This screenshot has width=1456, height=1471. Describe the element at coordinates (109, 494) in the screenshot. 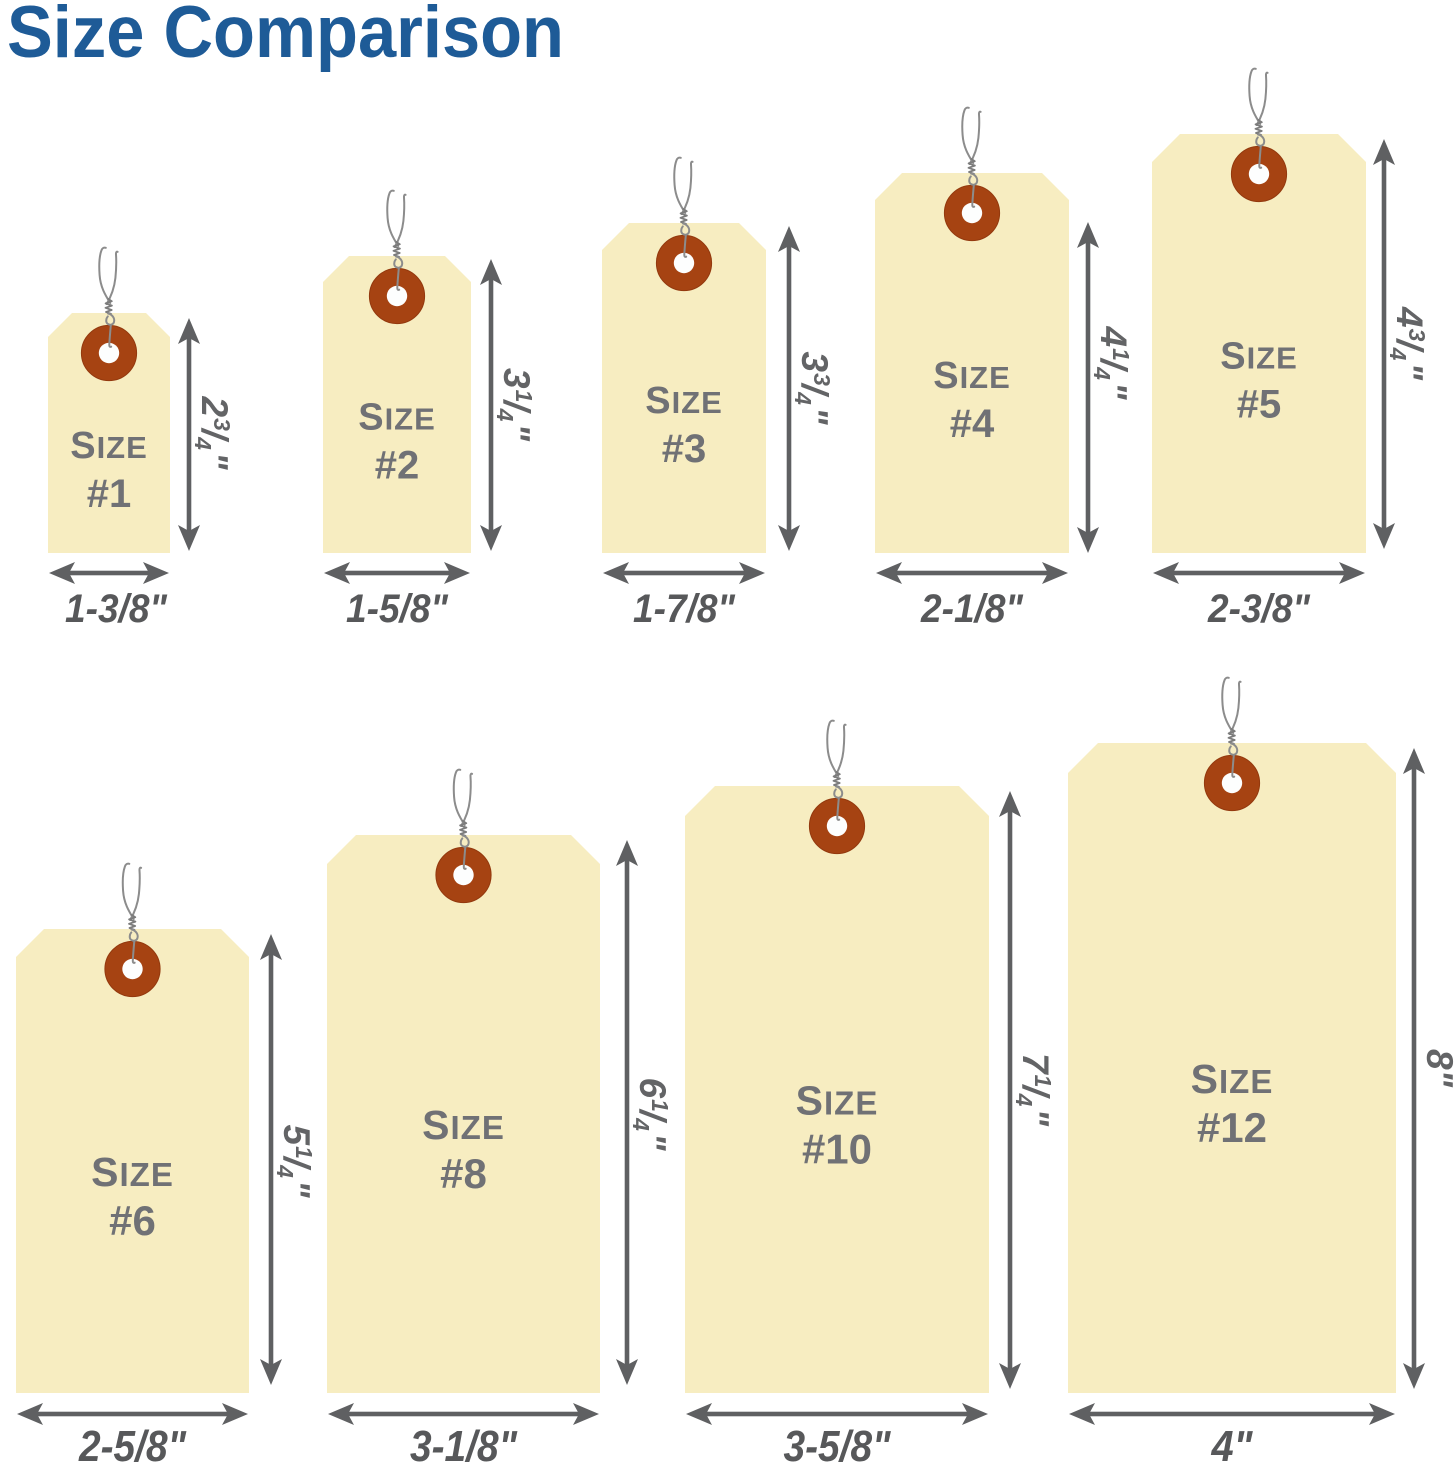

I see `svg-text: #1` at that location.